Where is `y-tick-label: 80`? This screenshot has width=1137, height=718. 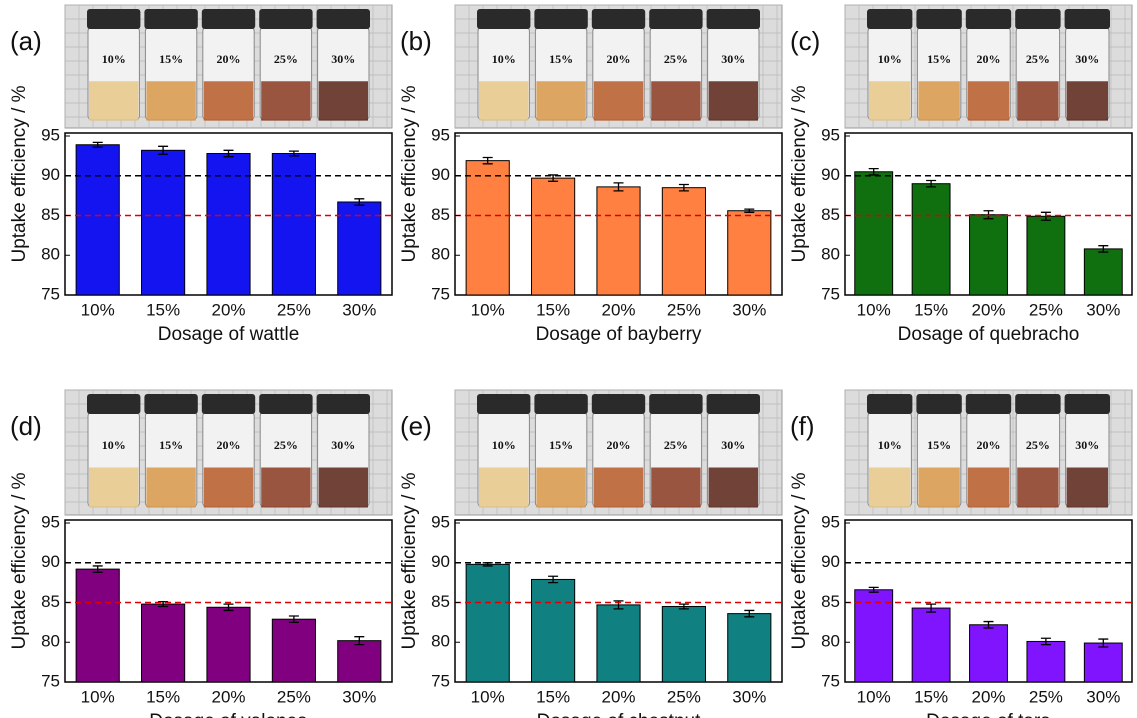
y-tick-label: 80 is located at coordinates (50, 641).